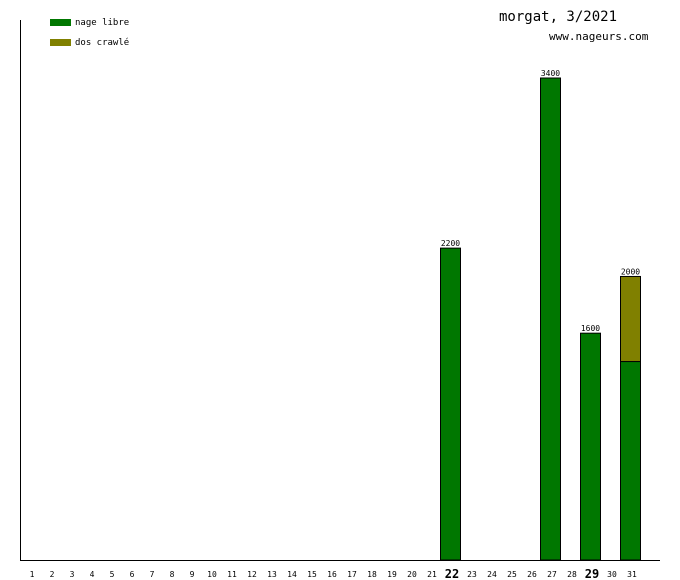 The image size is (680, 580). What do you see at coordinates (472, 574) in the screenshot?
I see `x-tick-label-23: 23` at bounding box center [472, 574].